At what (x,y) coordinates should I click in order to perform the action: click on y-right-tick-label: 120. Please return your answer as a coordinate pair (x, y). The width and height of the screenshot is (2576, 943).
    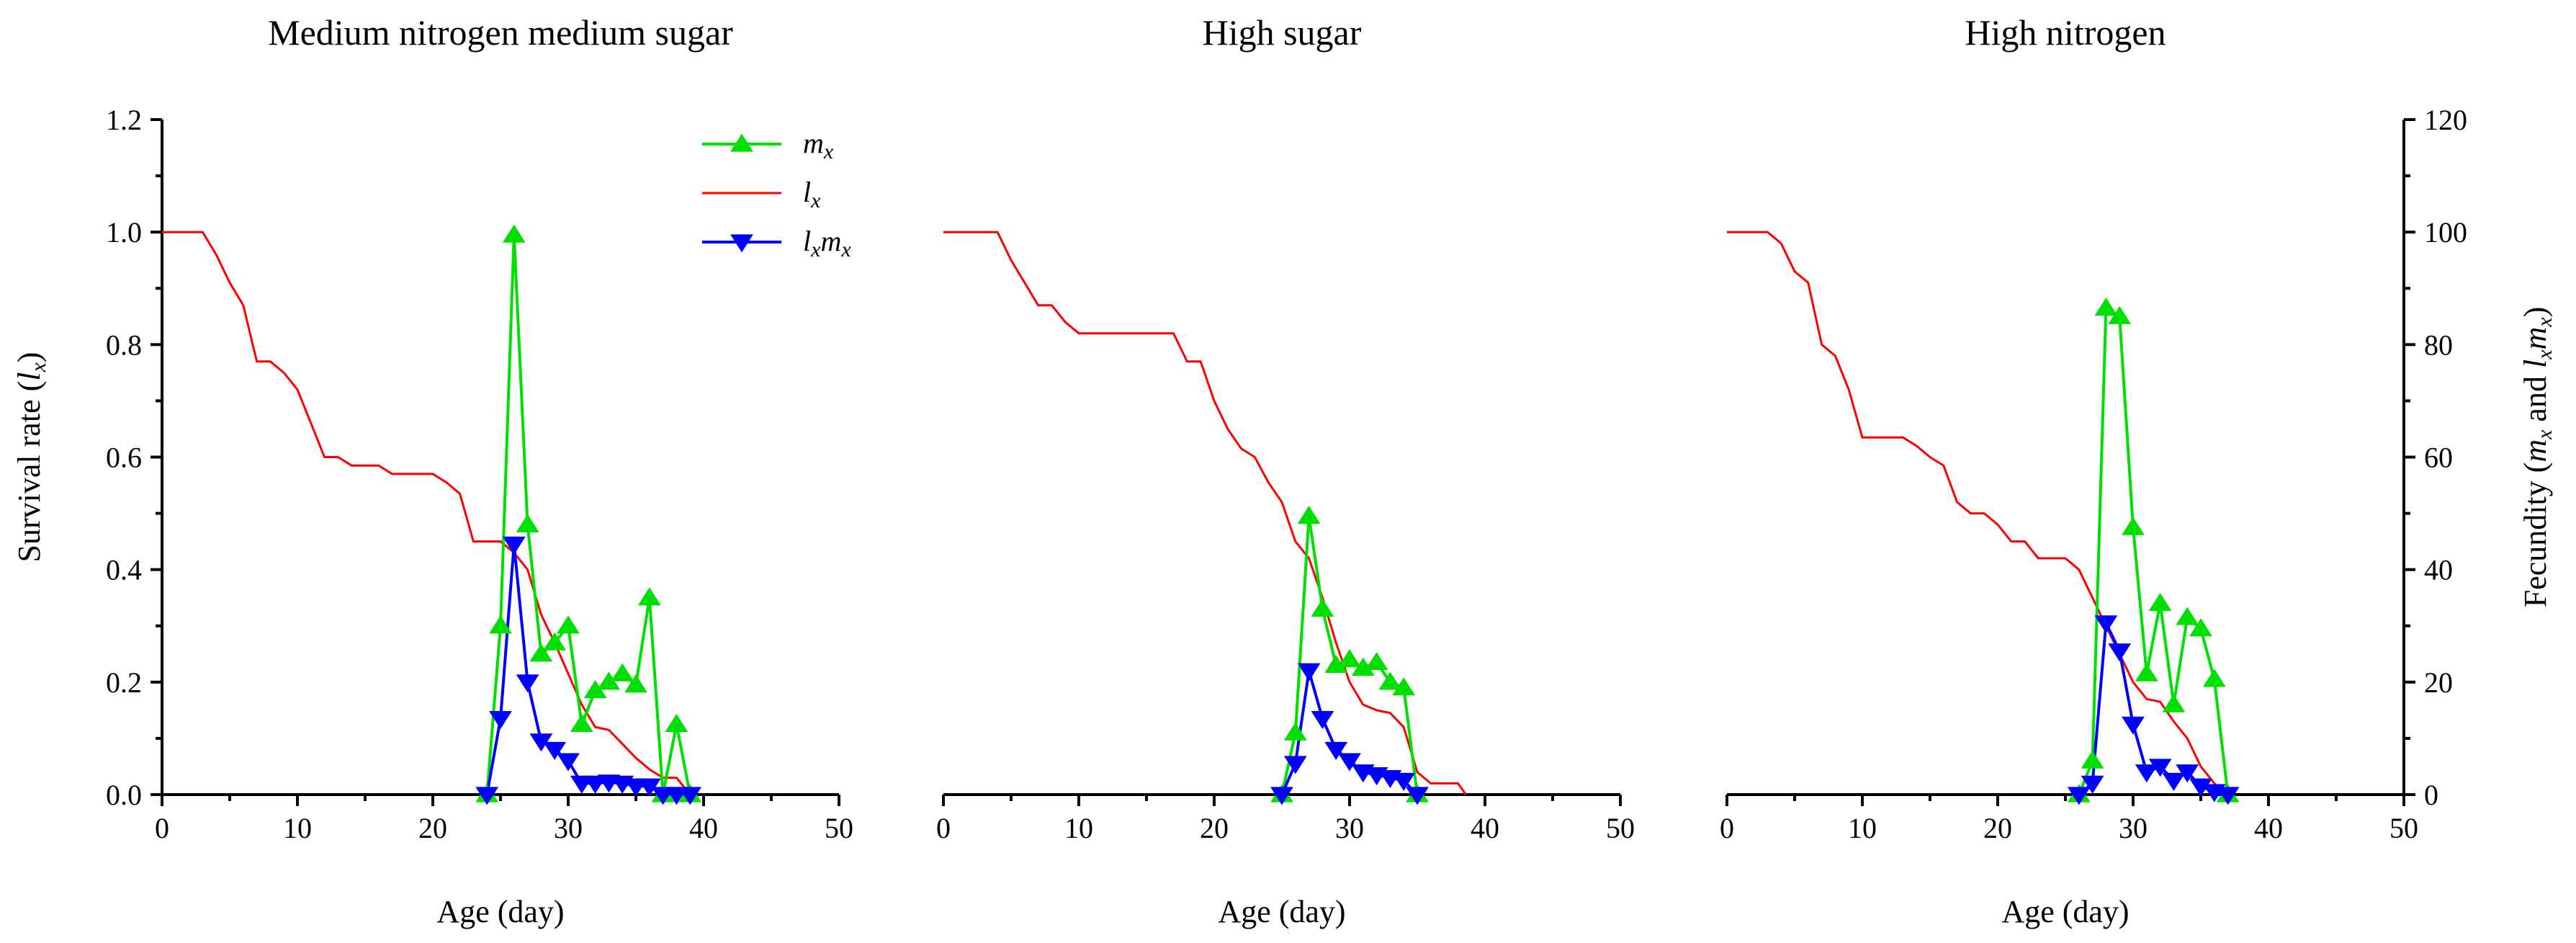
    Looking at the image, I should click on (2445, 120).